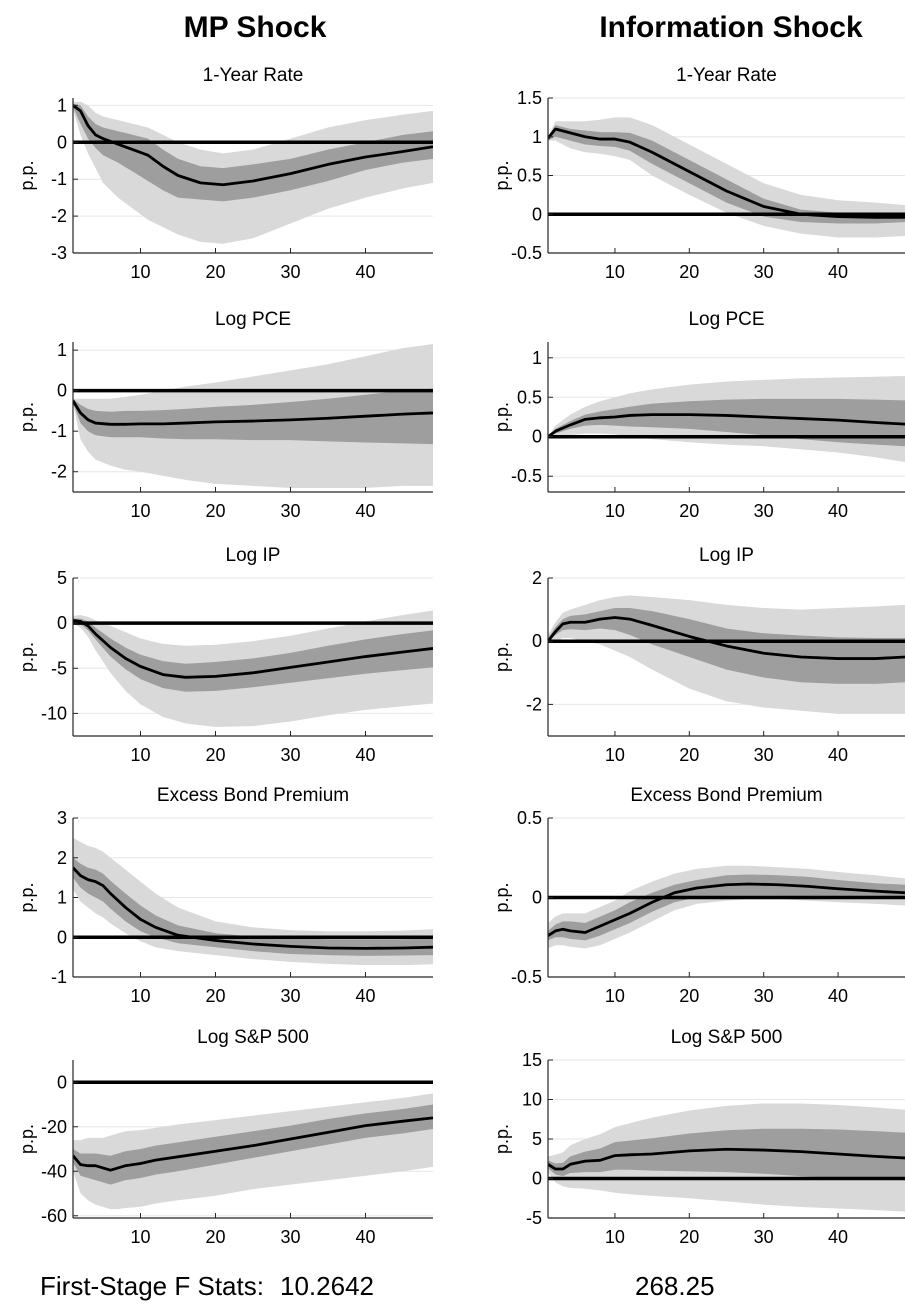 The width and height of the screenshot is (905, 1307). What do you see at coordinates (140, 511) in the screenshot?
I see `panel-mp-shock-log-pce-xtick-label-0: 10` at bounding box center [140, 511].